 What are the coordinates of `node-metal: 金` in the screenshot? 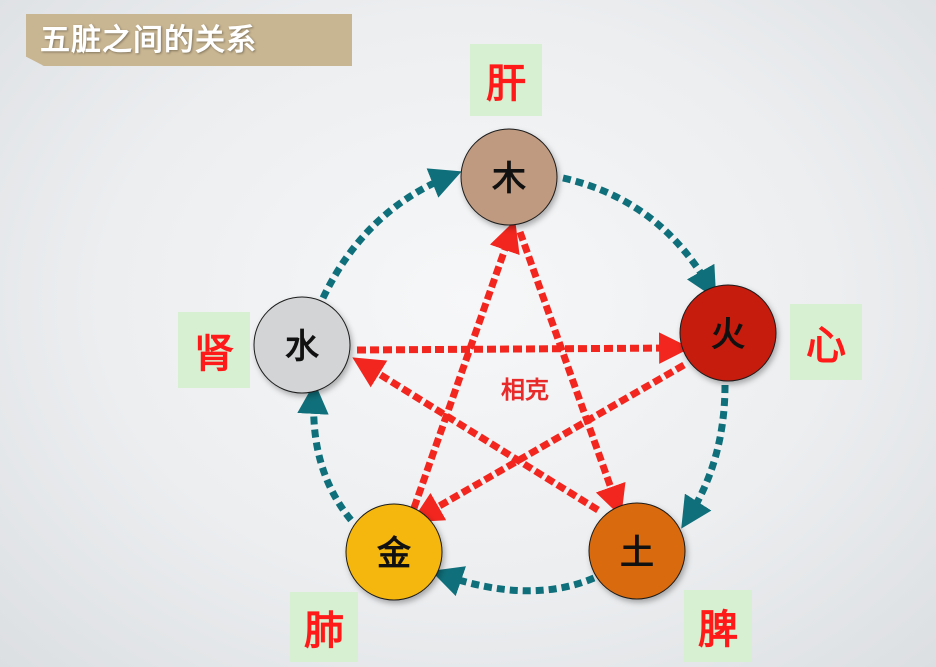 It's located at (394, 552).